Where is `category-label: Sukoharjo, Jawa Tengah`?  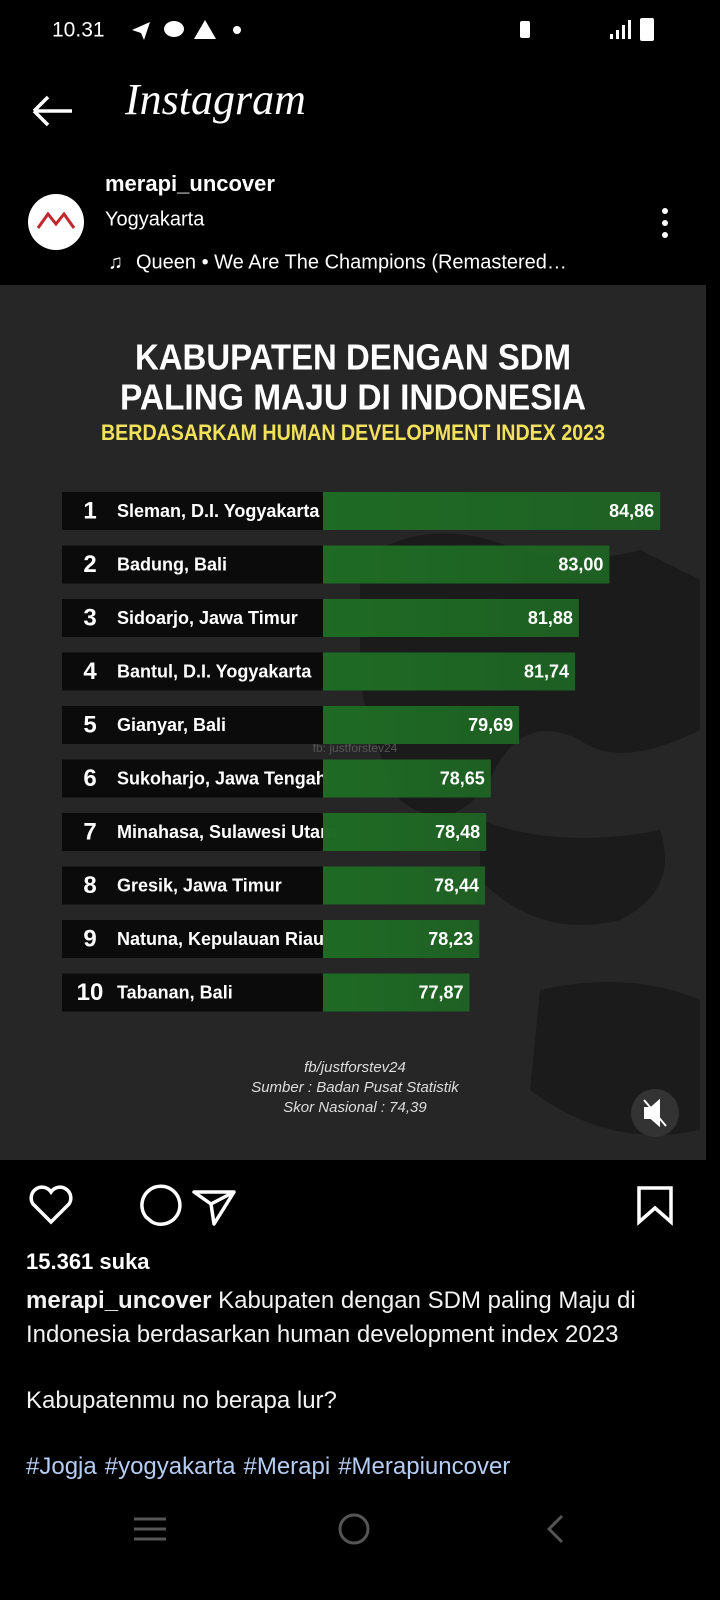
category-label: Sukoharjo, Jawa Tengah is located at coordinates (222, 778).